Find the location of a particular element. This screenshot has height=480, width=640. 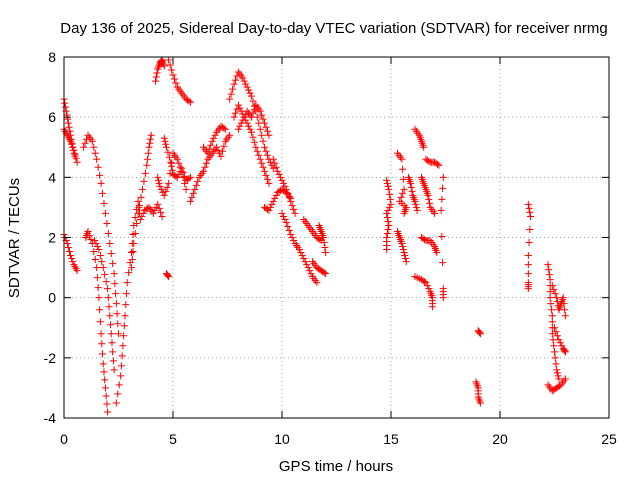

x-tick-label: 10 is located at coordinates (282, 439).